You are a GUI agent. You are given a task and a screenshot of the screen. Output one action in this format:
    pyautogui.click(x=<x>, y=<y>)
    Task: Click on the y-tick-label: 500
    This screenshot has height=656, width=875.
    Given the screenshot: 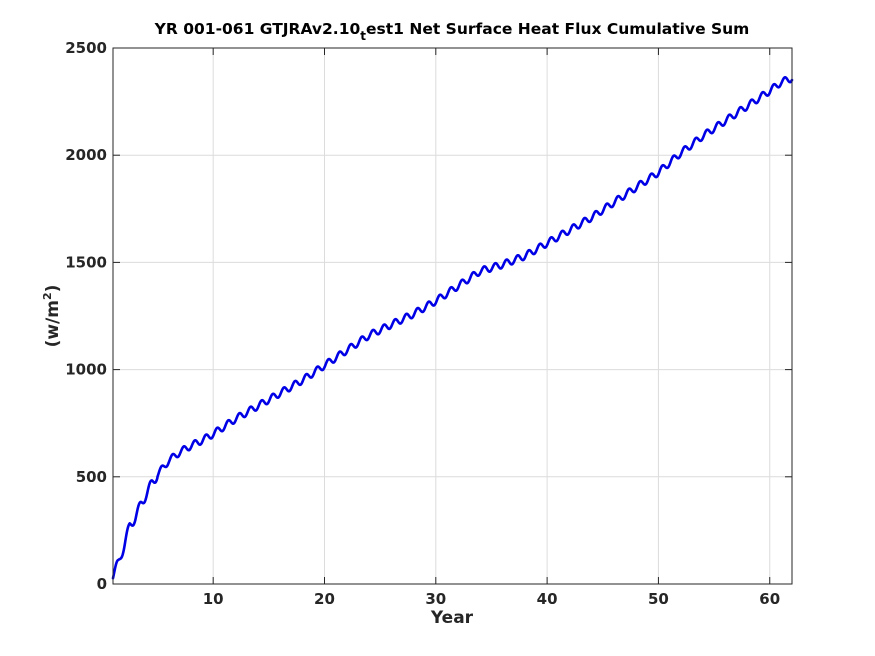 What is the action you would take?
    pyautogui.click(x=91, y=477)
    